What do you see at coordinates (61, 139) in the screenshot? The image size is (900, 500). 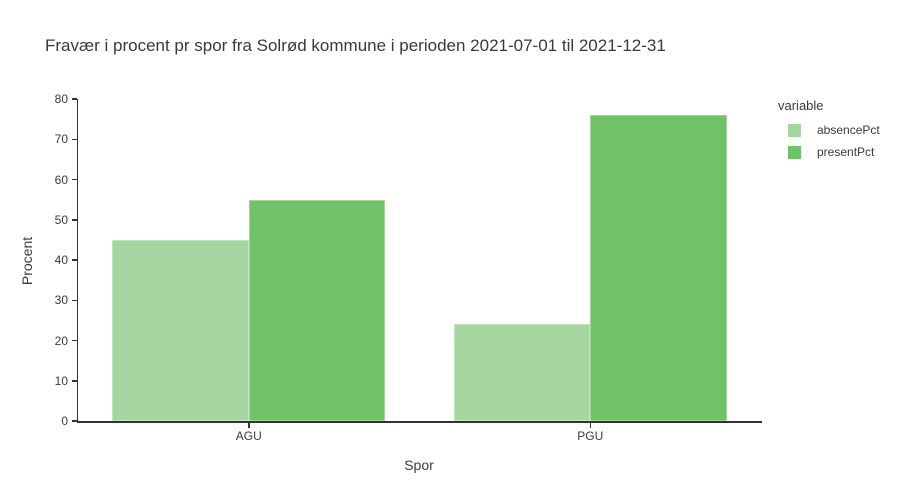 I see `y-tick-label: 70` at bounding box center [61, 139].